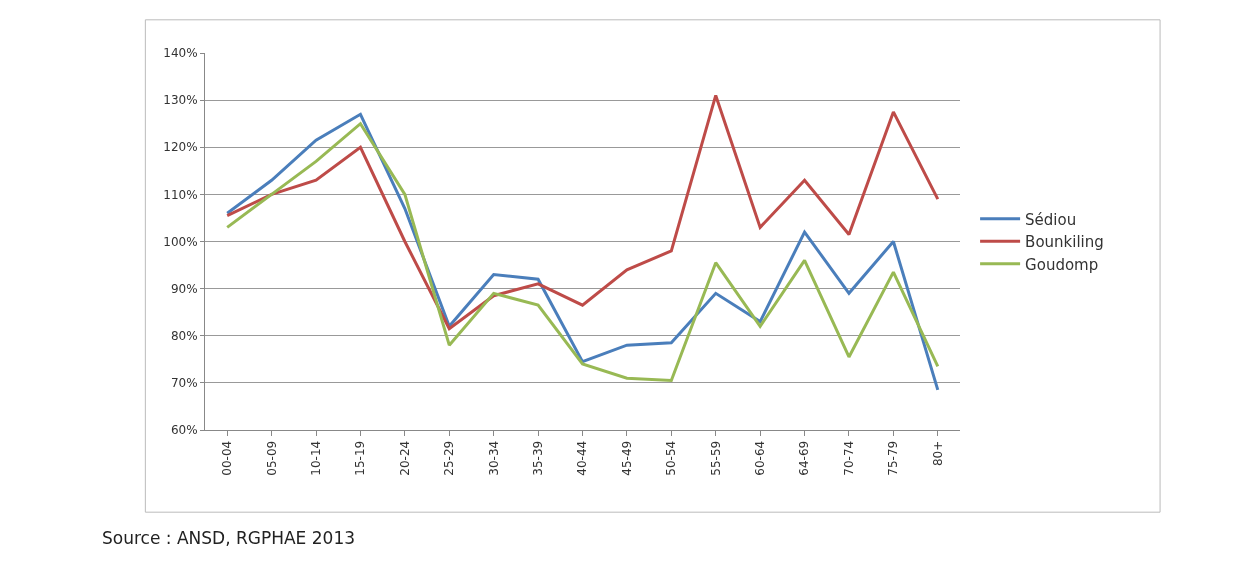  Describe the element at coordinates (184, 383) in the screenshot. I see `y-tick-label: 70%` at that location.